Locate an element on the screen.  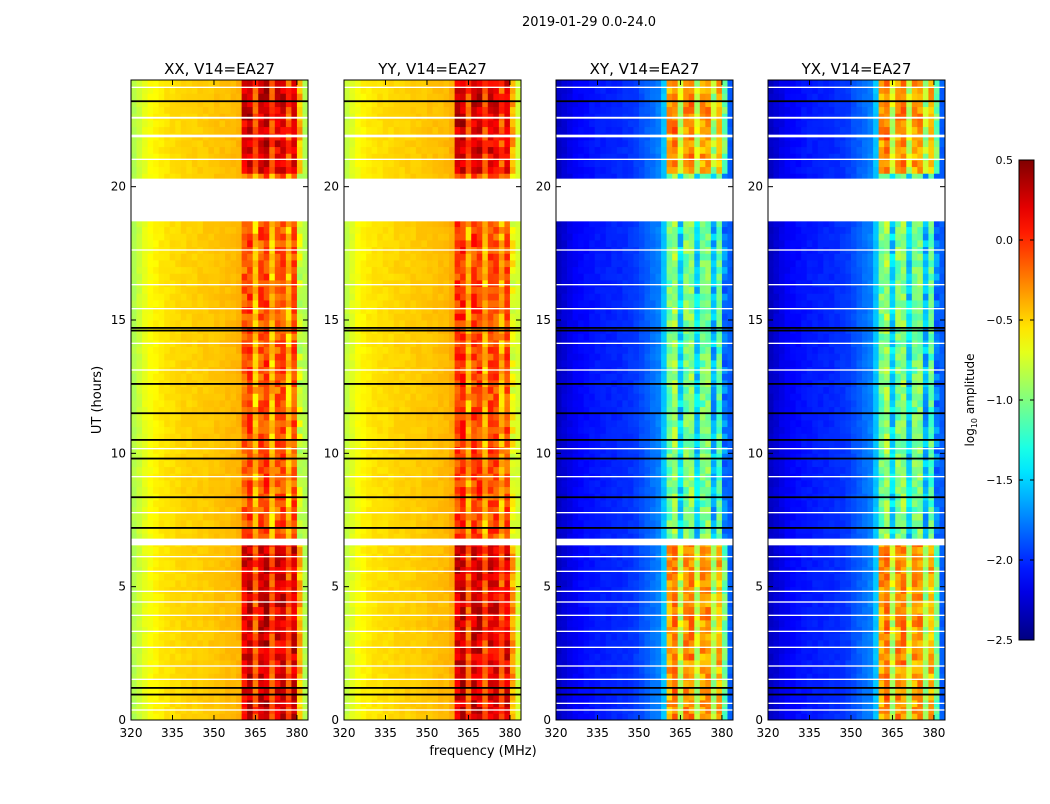
heatmap is located at coordinates (432, 400).